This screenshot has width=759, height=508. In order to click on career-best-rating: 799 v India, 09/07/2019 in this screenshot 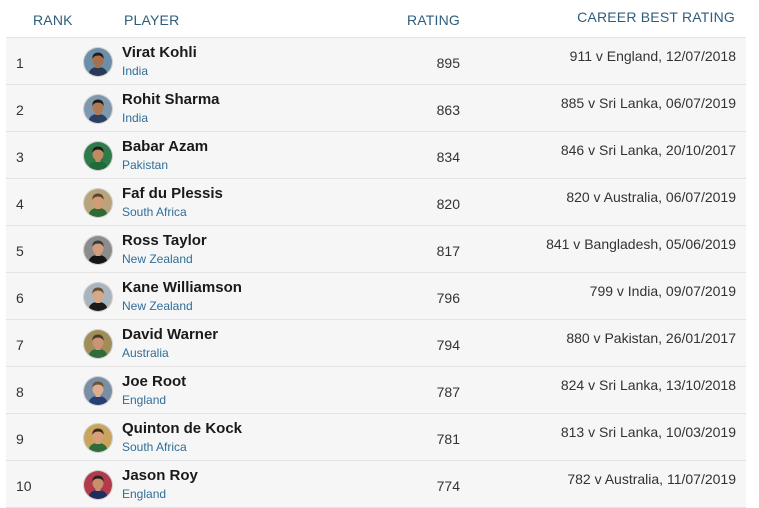, I will do `click(662, 291)`.